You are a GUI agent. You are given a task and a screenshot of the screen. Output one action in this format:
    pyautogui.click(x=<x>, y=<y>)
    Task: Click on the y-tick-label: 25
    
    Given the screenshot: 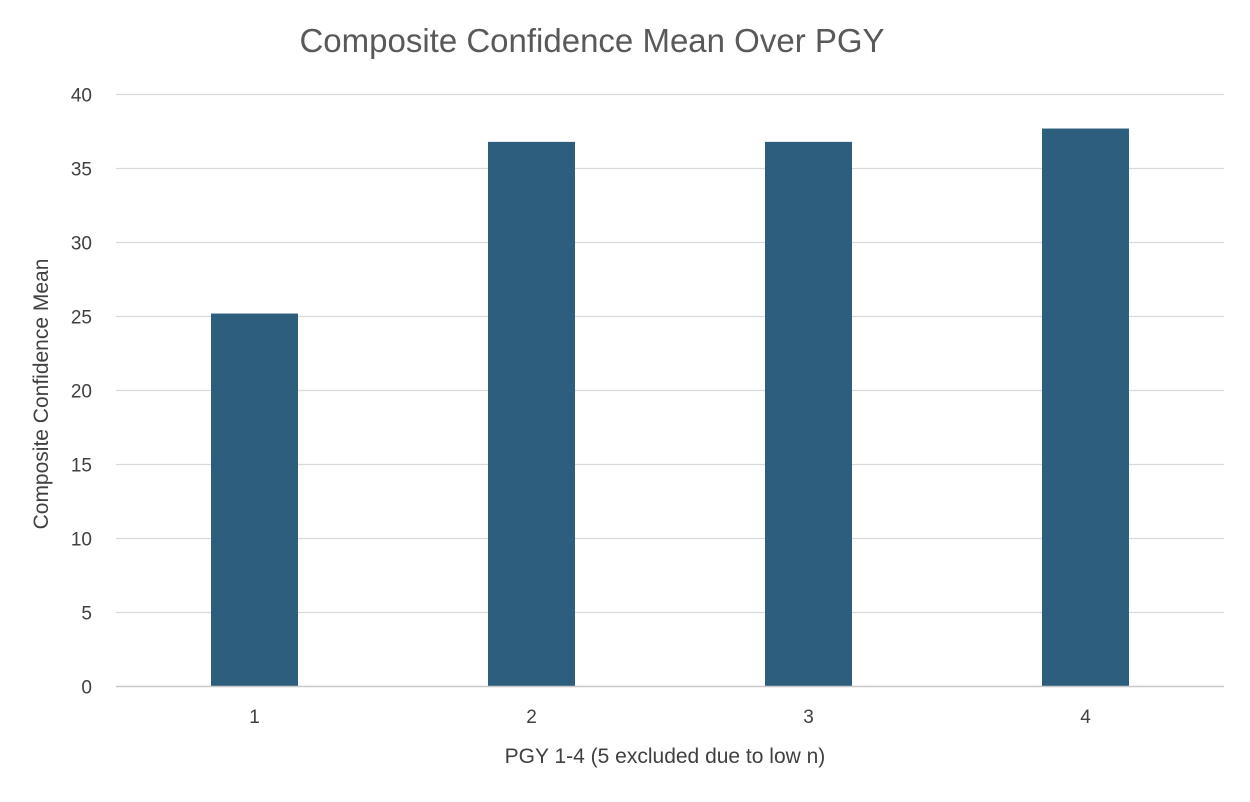 What is the action you would take?
    pyautogui.click(x=81, y=318)
    